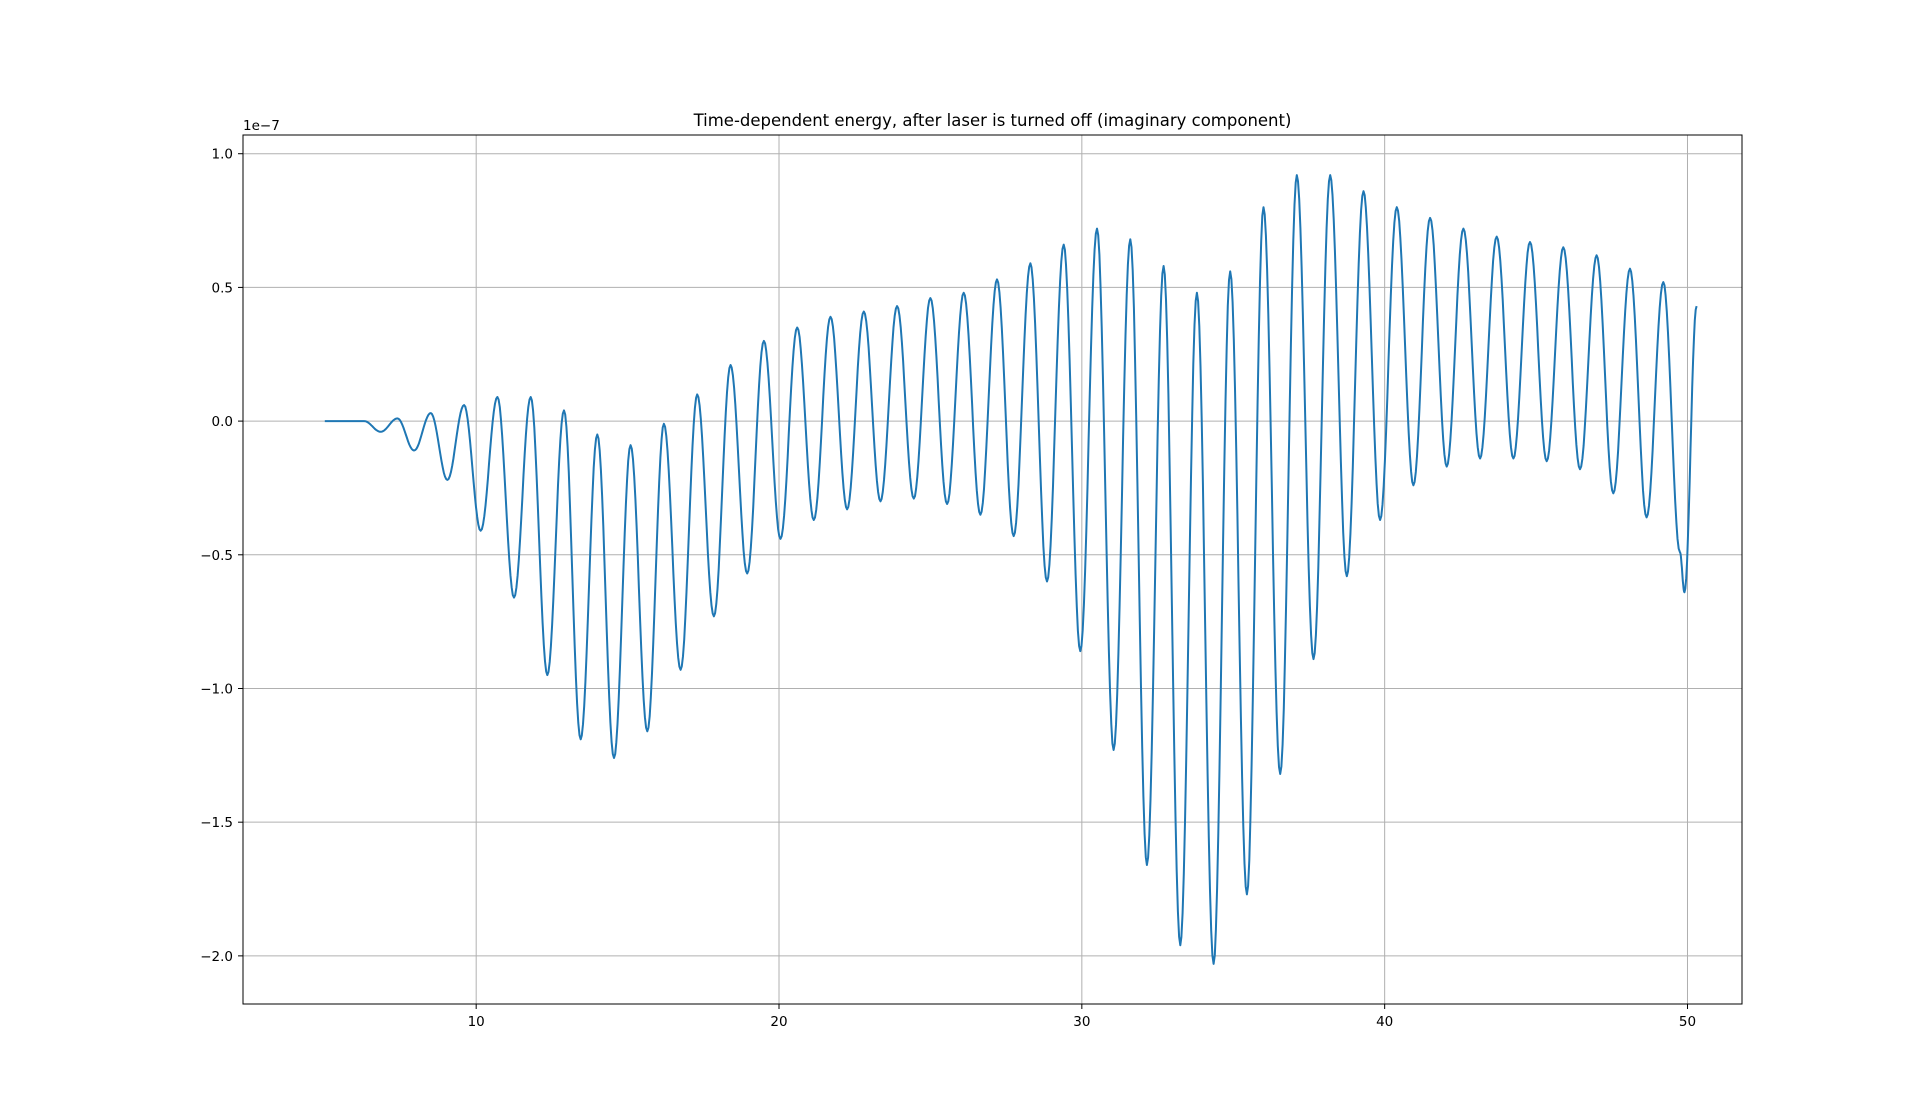 This screenshot has width=1920, height=1120. I want to click on x-tick-label: 50, so click(1687, 1022).